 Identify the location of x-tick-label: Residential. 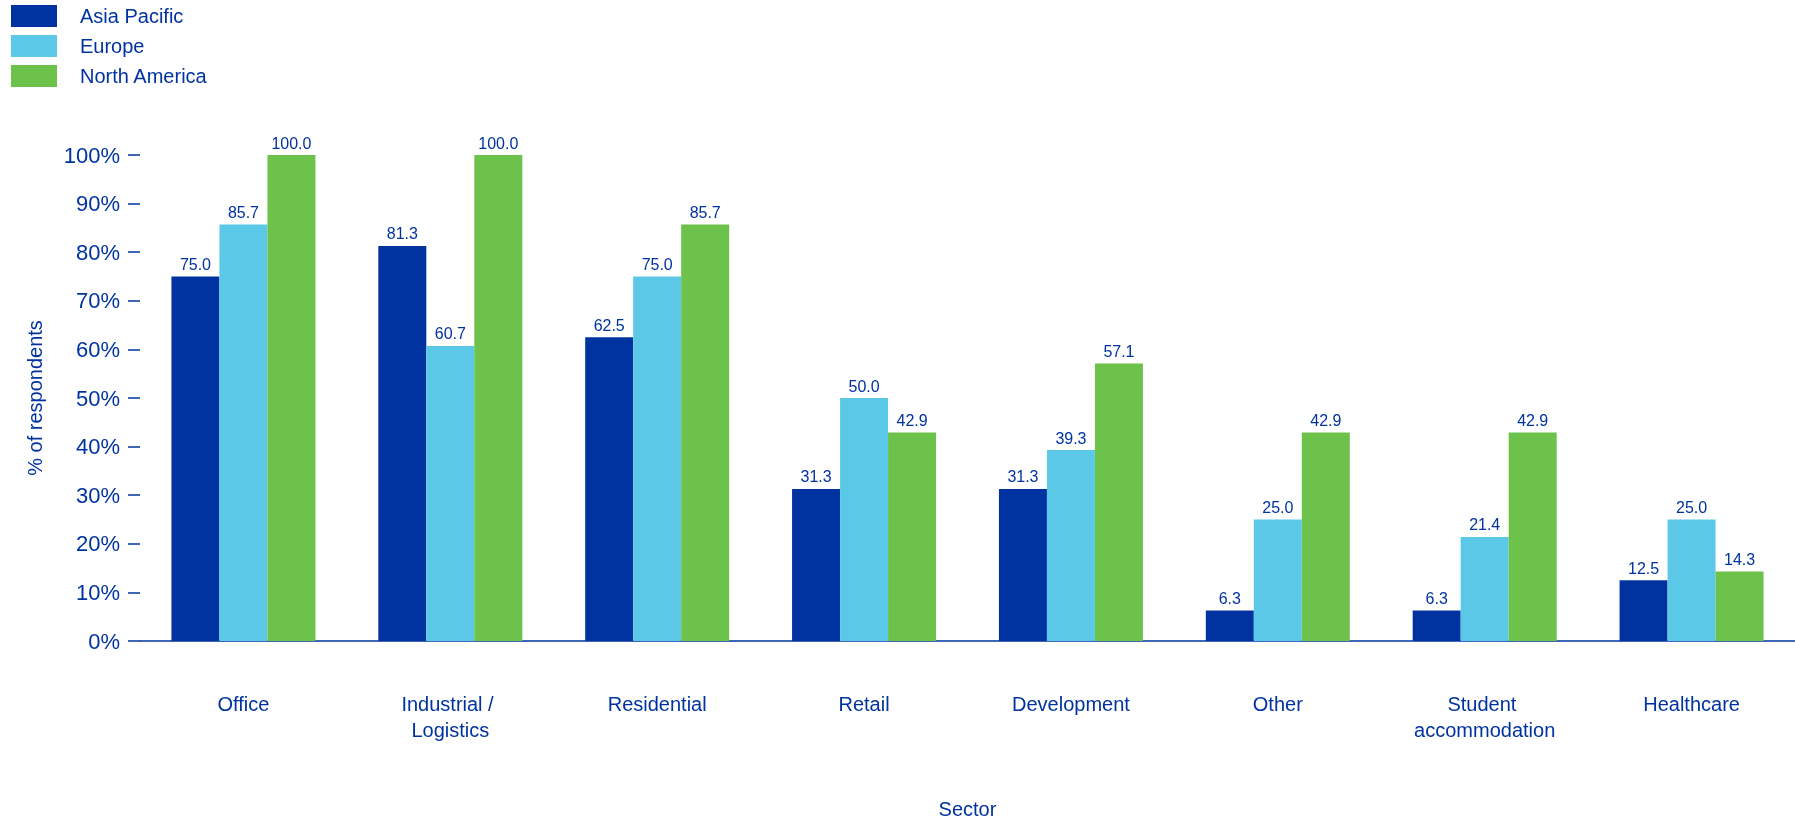
(657, 704).